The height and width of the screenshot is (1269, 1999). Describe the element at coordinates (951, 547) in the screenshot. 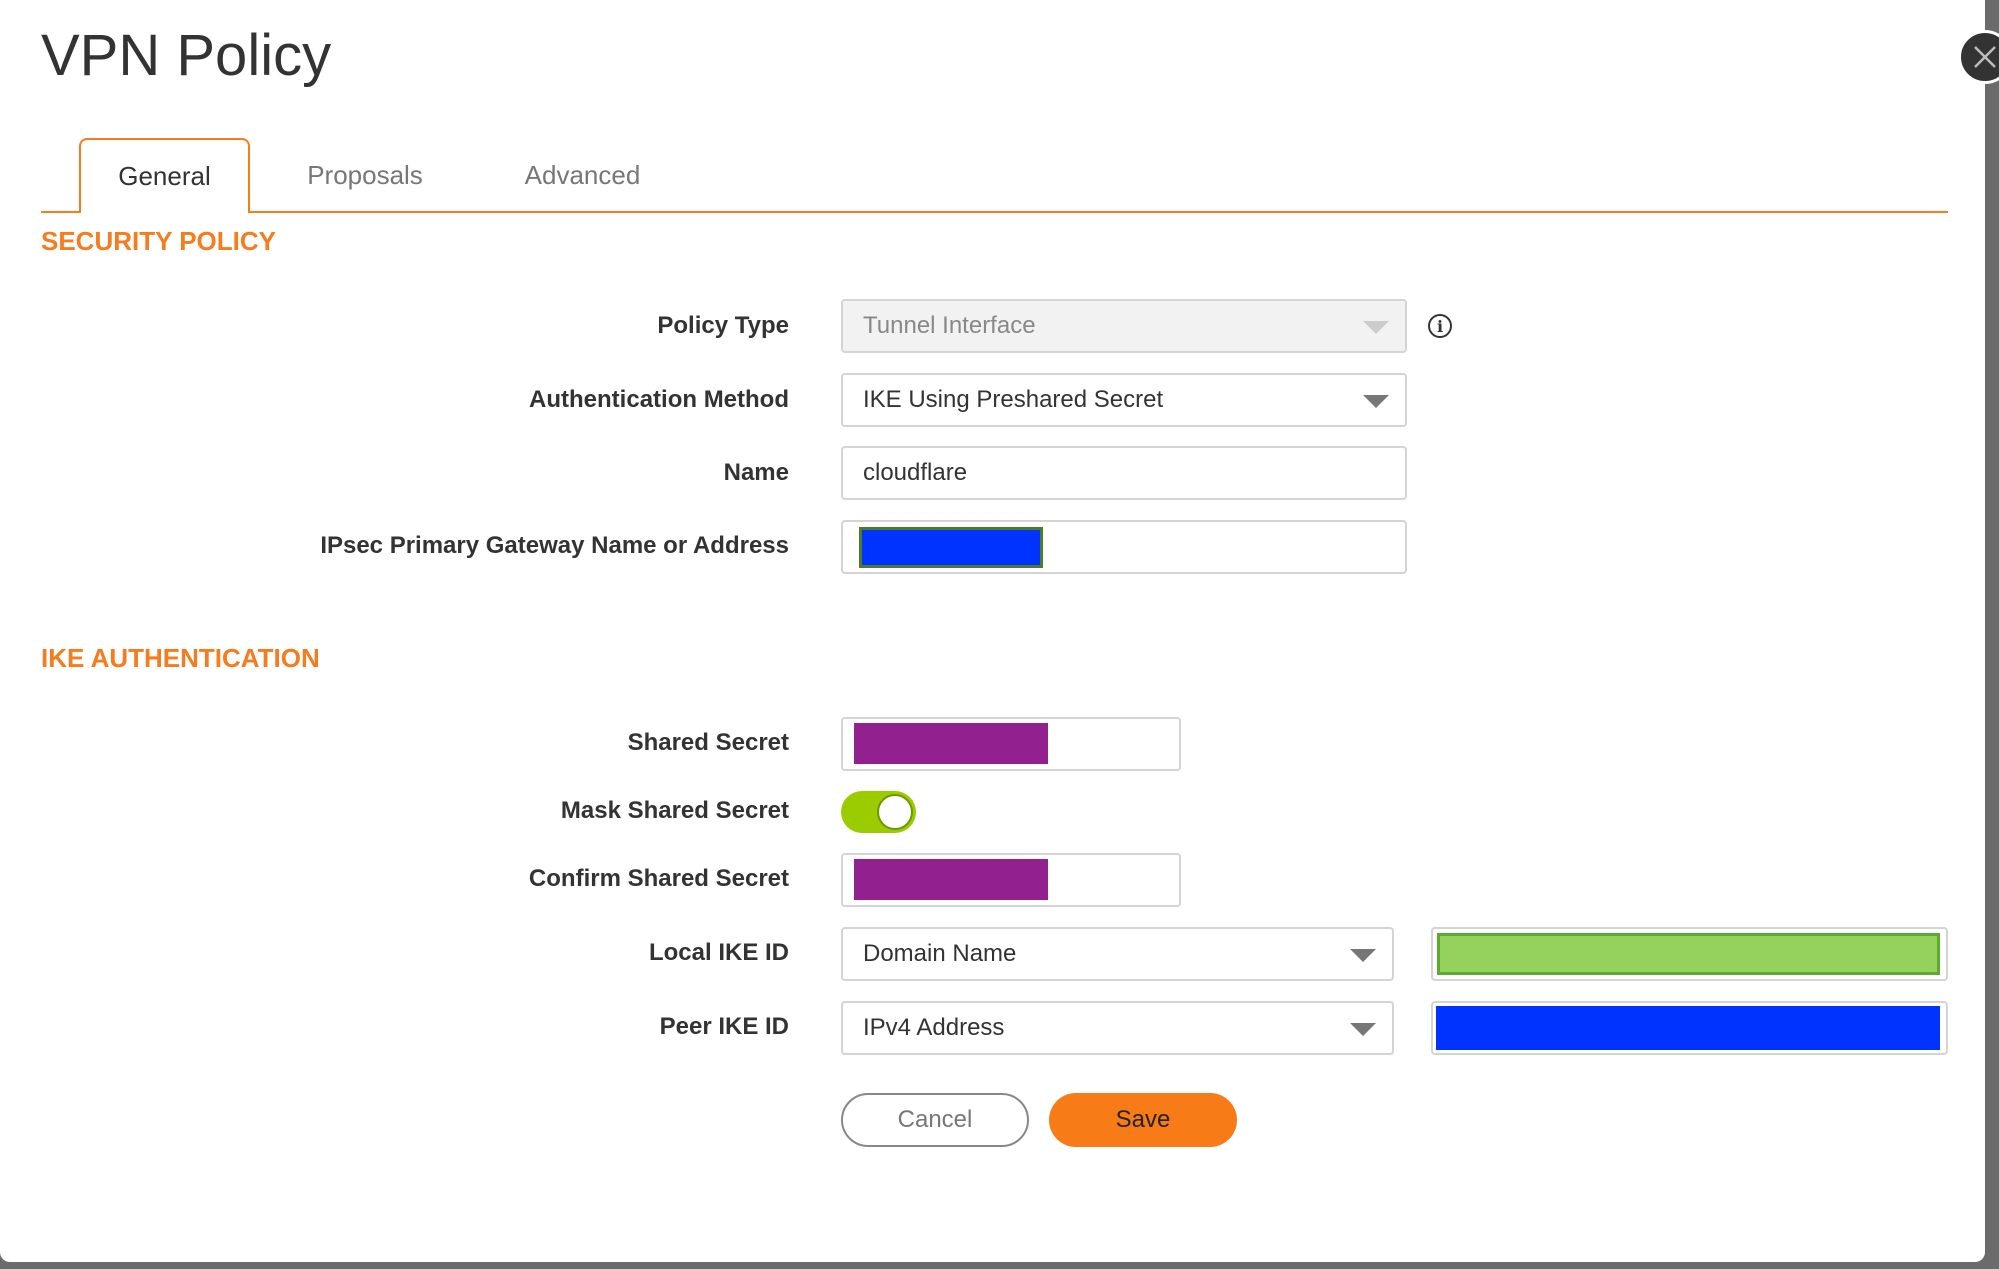

I see `redacted-gateway` at that location.